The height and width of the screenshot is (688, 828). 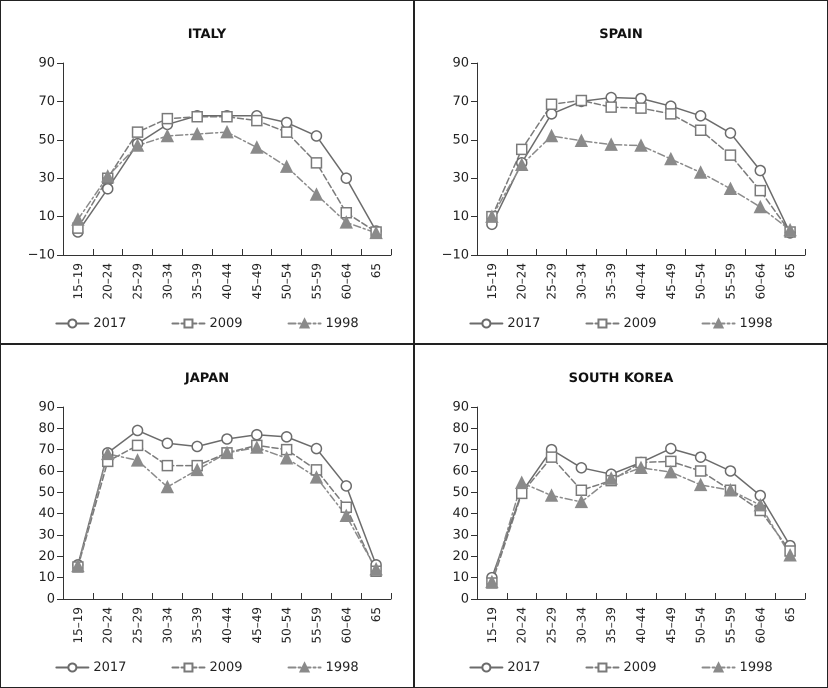 What do you see at coordinates (207, 378) in the screenshot?
I see `chart-title: JAPAN` at bounding box center [207, 378].